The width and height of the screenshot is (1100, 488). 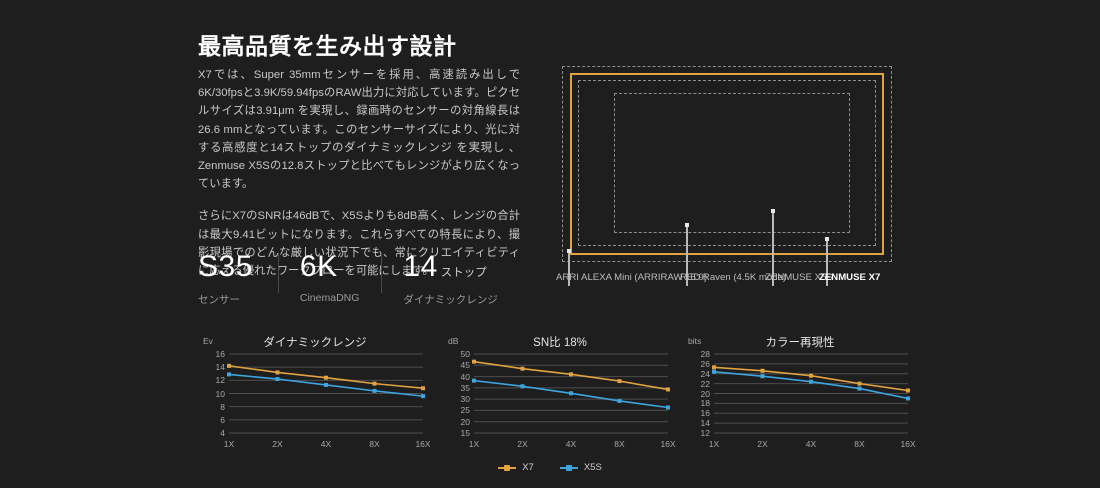 I want to click on chart-y-tick-label: 45, so click(x=465, y=365).